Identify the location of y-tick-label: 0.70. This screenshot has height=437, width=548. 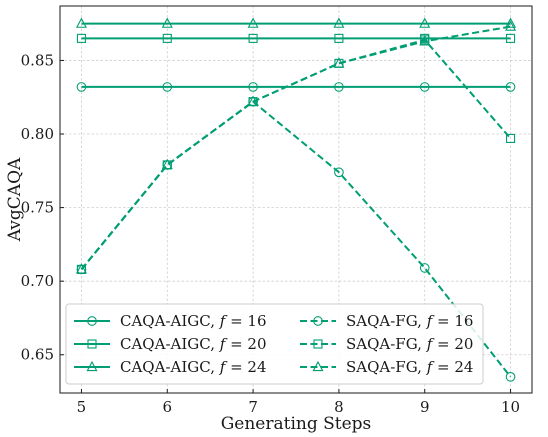
(37, 281).